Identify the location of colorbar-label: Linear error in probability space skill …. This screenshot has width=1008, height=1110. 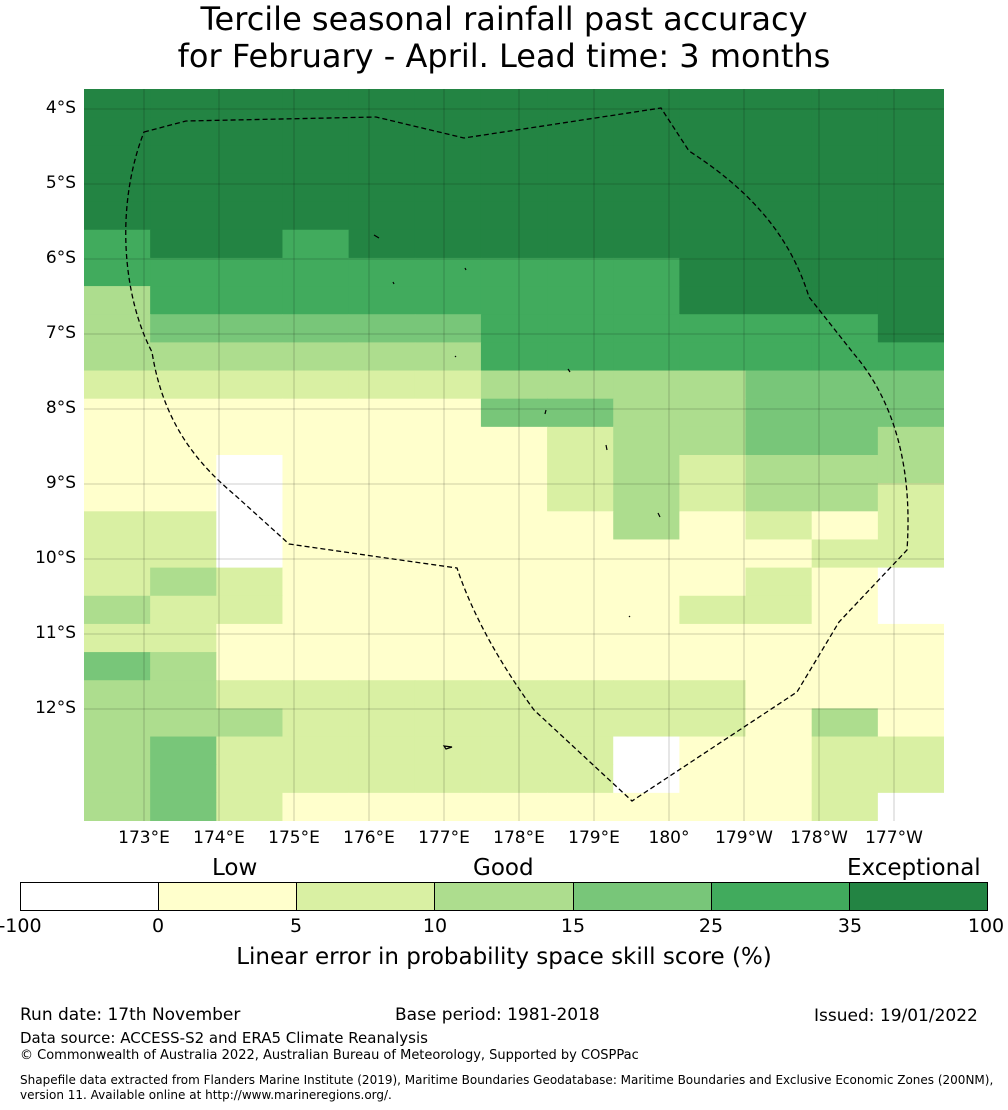
(504, 957).